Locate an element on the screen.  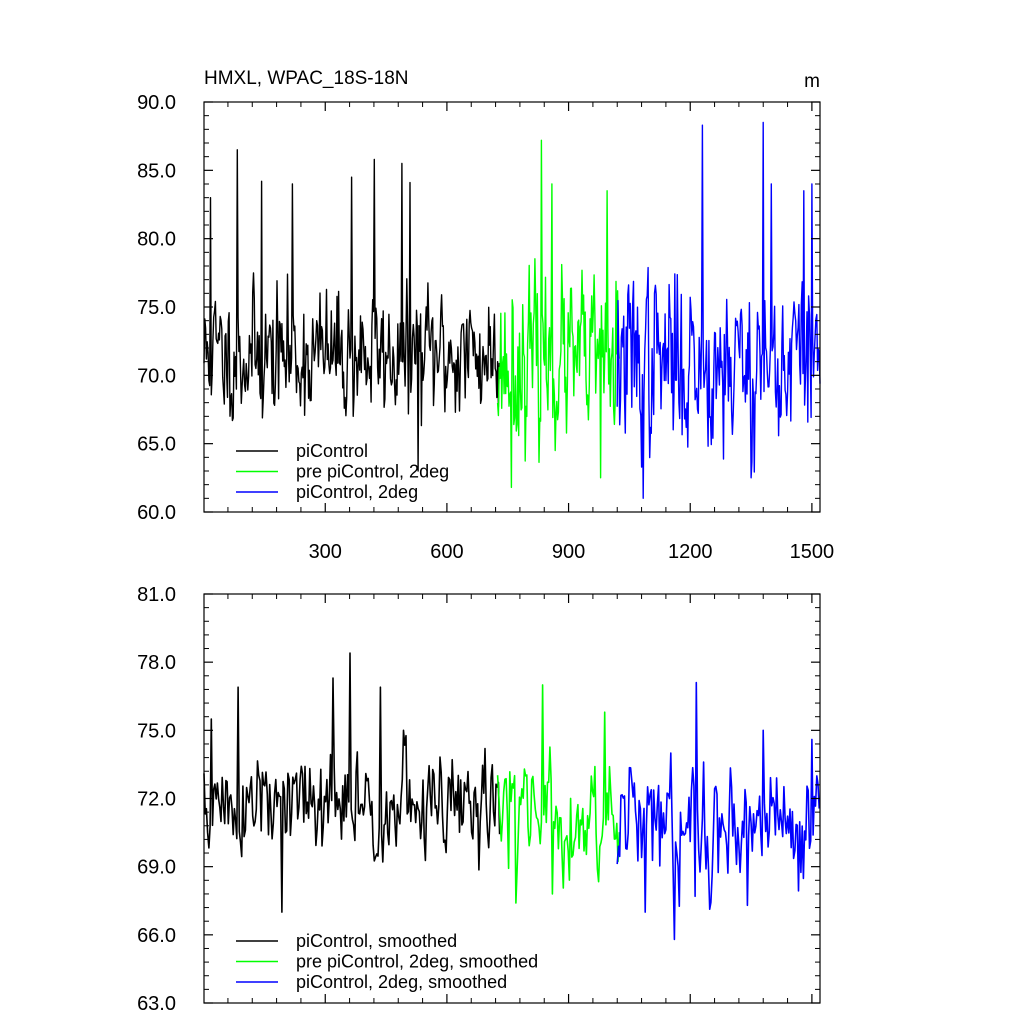
x-tick-label: 900 is located at coordinates (568, 552).